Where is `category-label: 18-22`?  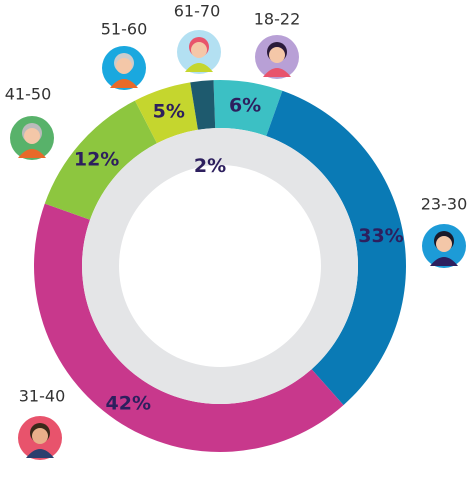 category-label: 18-22 is located at coordinates (277, 19).